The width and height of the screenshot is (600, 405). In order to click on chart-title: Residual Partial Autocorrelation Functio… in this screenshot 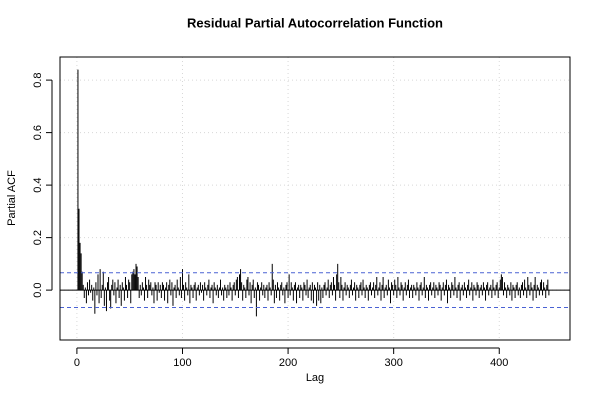, I will do `click(315, 22)`.